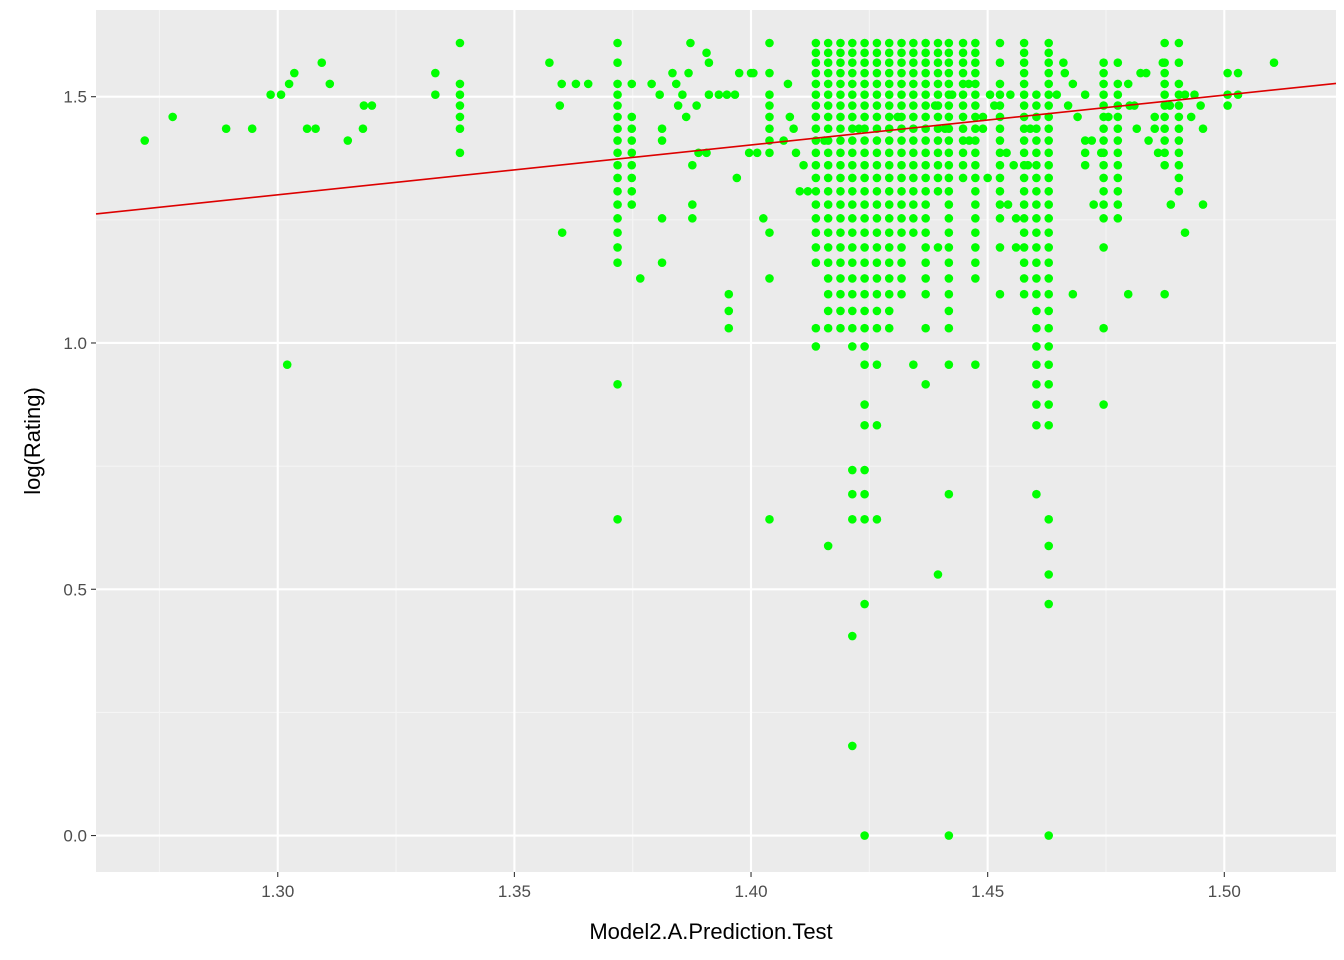 This screenshot has height=960, width=1344. What do you see at coordinates (716, 148) in the screenshot?
I see `regression-line` at bounding box center [716, 148].